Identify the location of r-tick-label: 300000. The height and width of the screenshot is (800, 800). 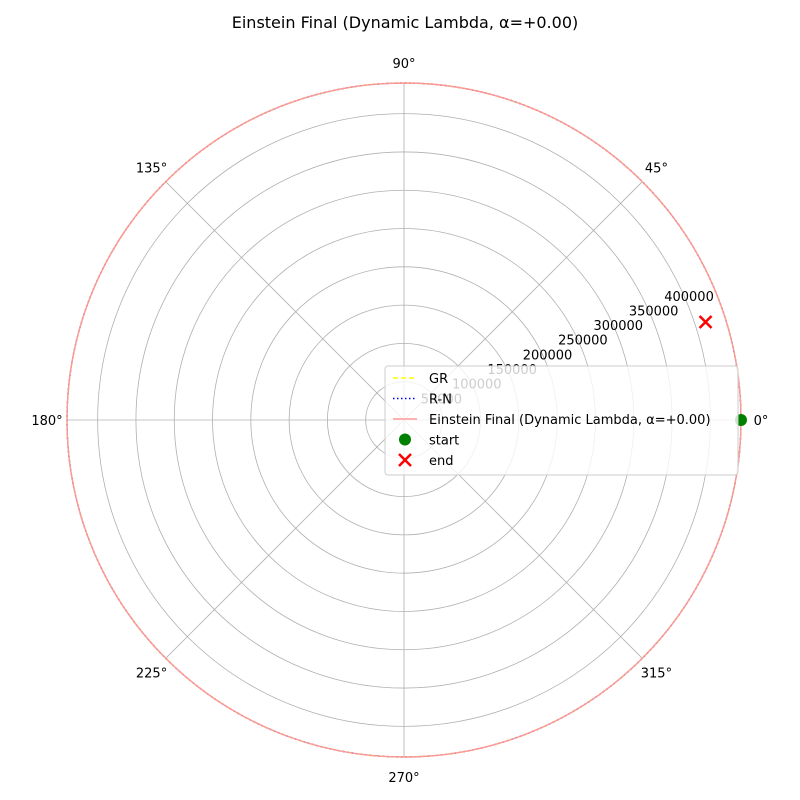
(618, 326).